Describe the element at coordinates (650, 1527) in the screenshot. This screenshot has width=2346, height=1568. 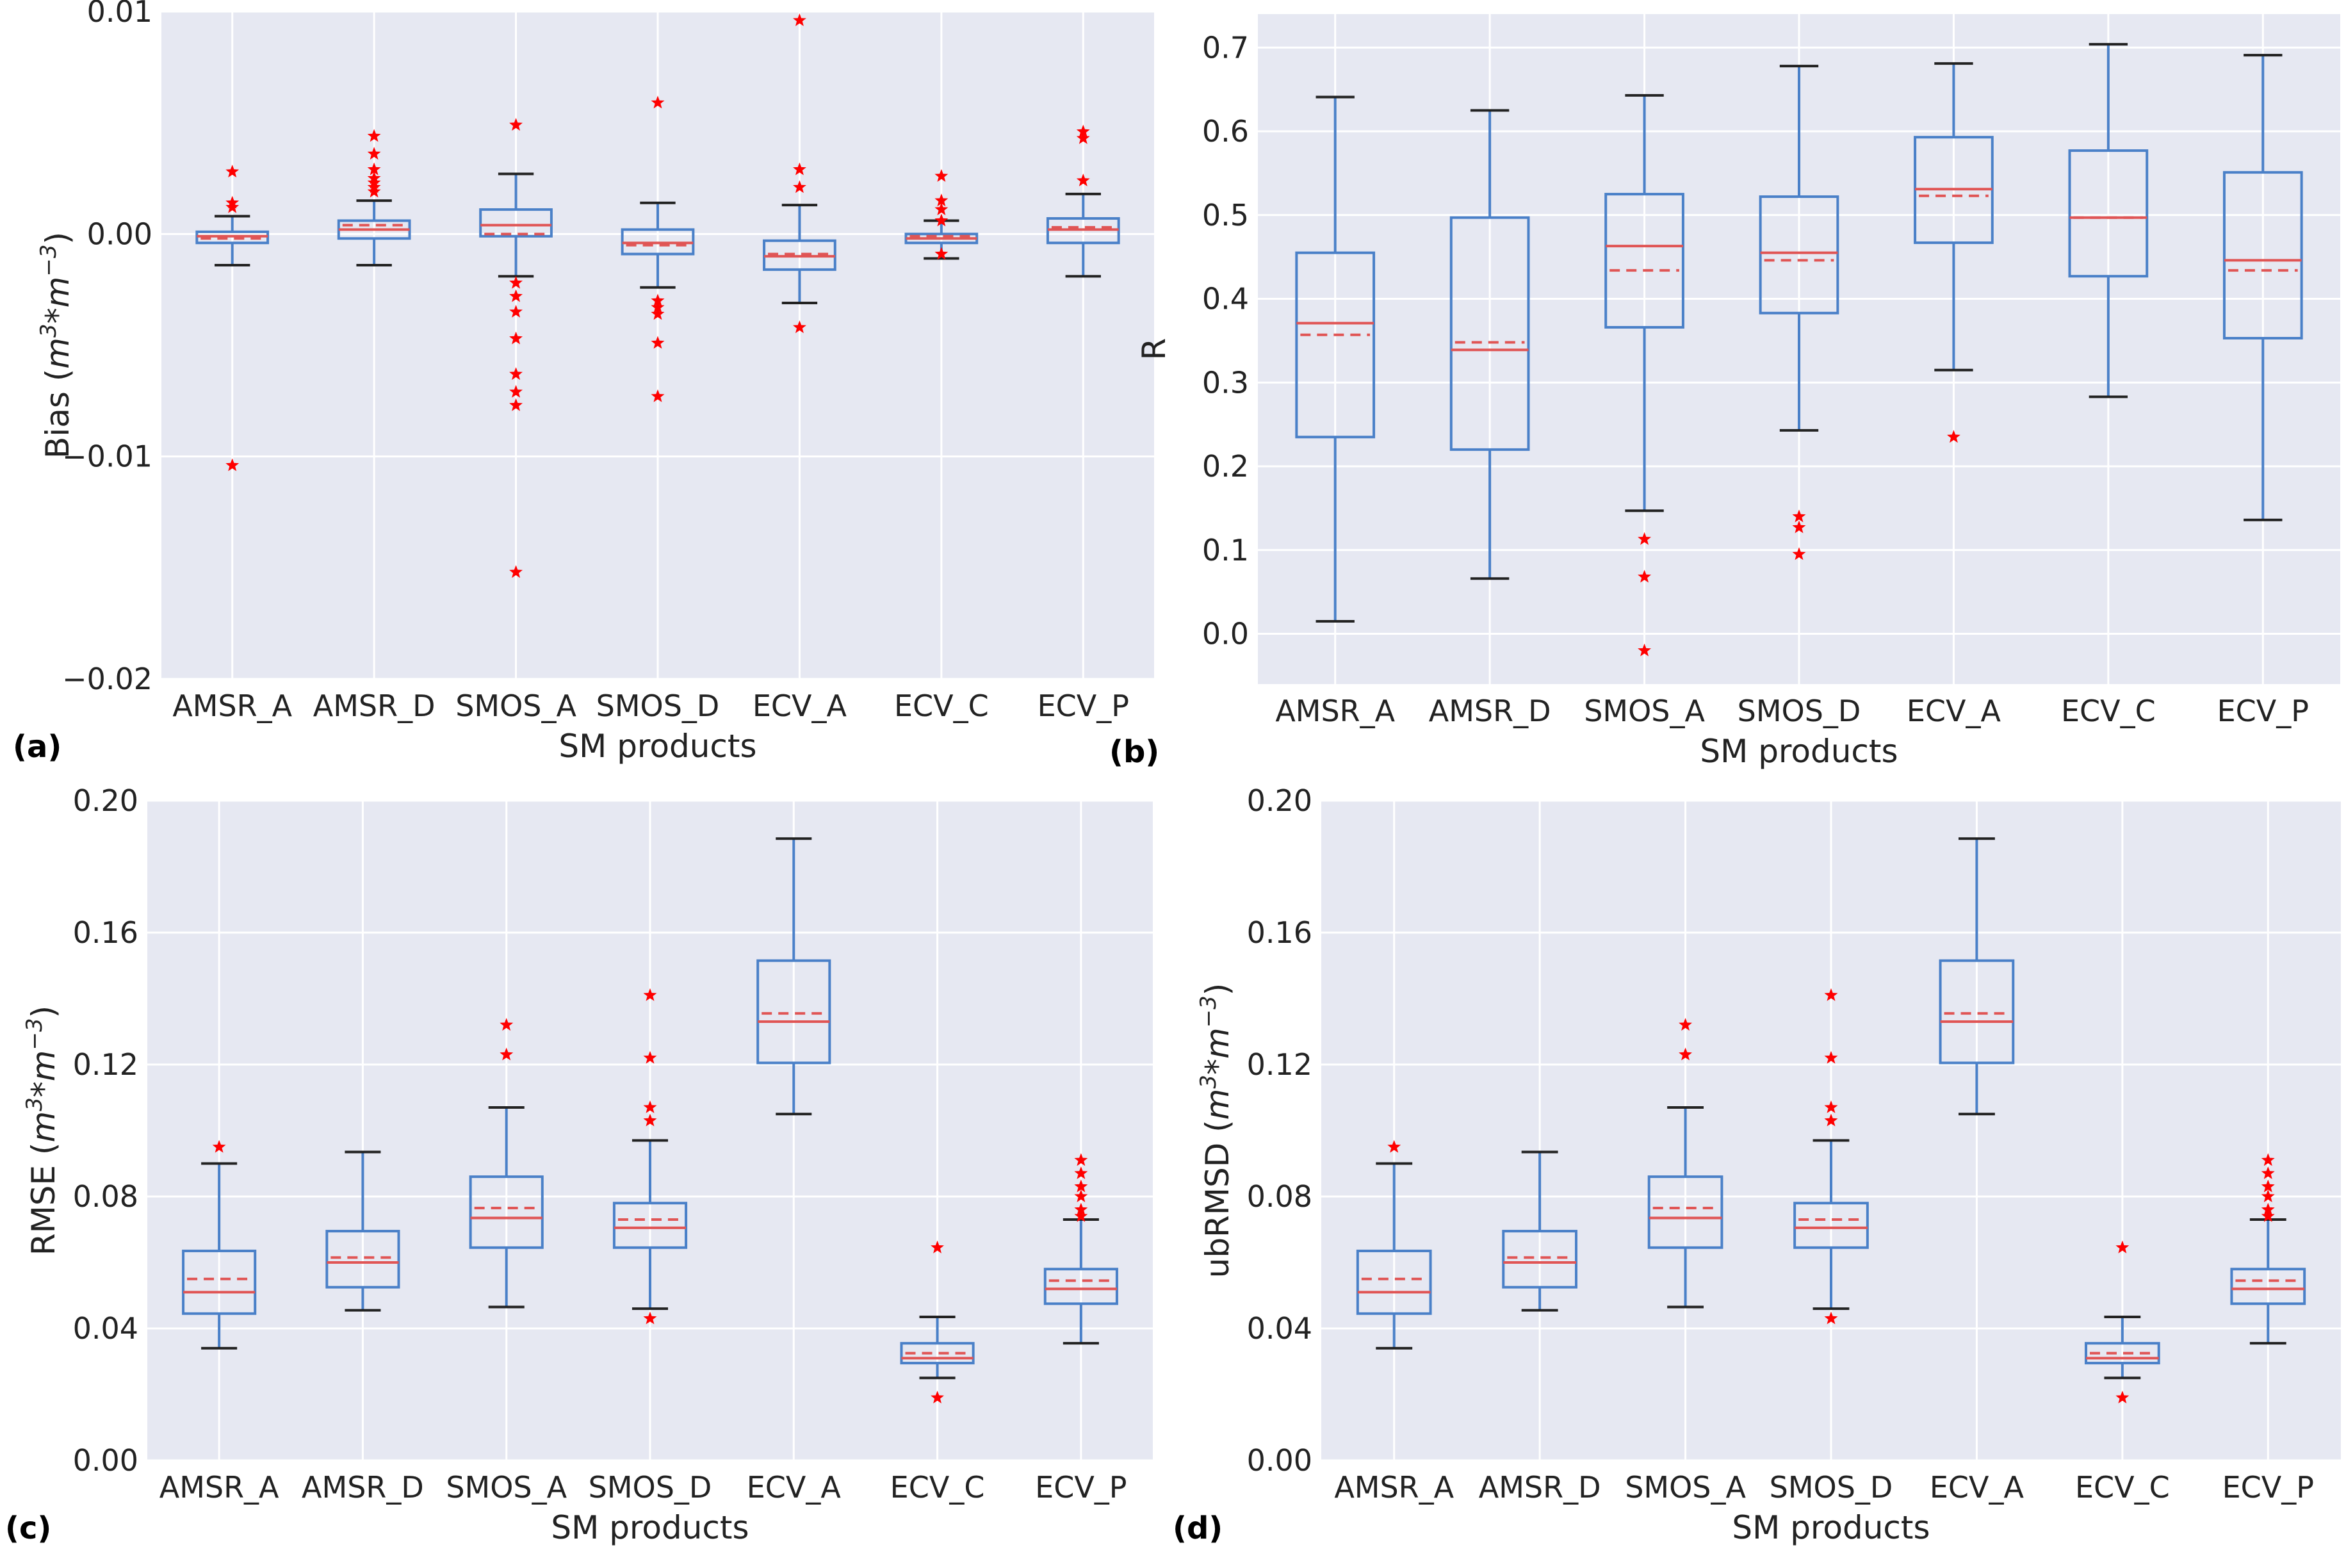
I see `x-axis-label-c: SM products` at that location.